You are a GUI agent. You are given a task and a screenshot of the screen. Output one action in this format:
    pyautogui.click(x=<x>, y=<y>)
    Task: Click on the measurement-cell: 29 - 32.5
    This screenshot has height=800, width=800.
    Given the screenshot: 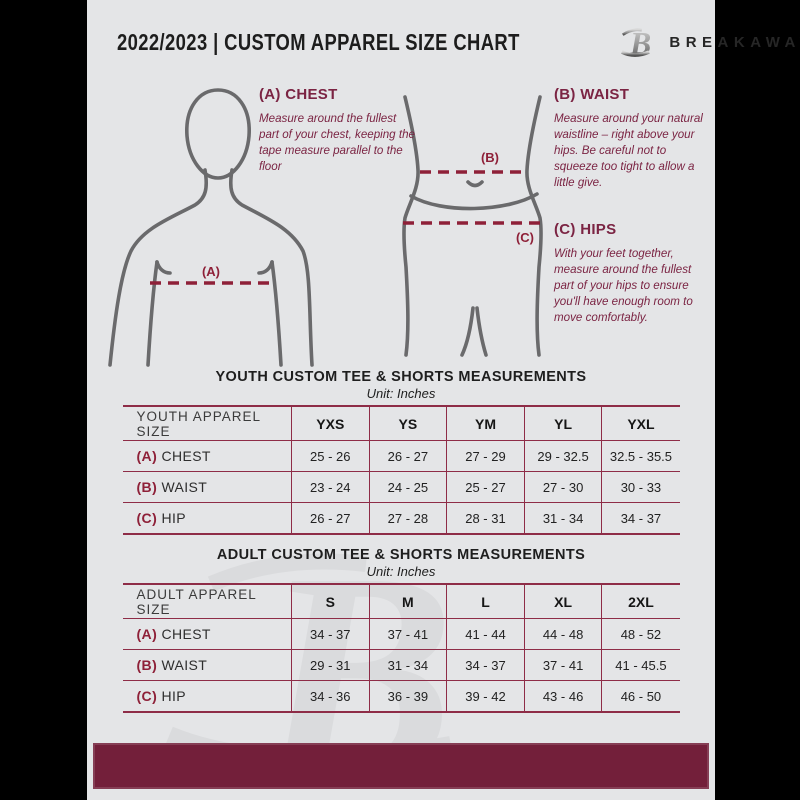 What is the action you would take?
    pyautogui.click(x=562, y=456)
    